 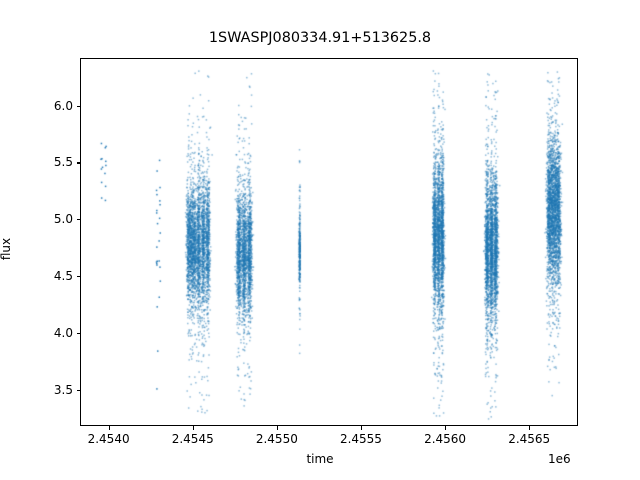 What do you see at coordinates (320, 459) in the screenshot?
I see `x-axis-label: time` at bounding box center [320, 459].